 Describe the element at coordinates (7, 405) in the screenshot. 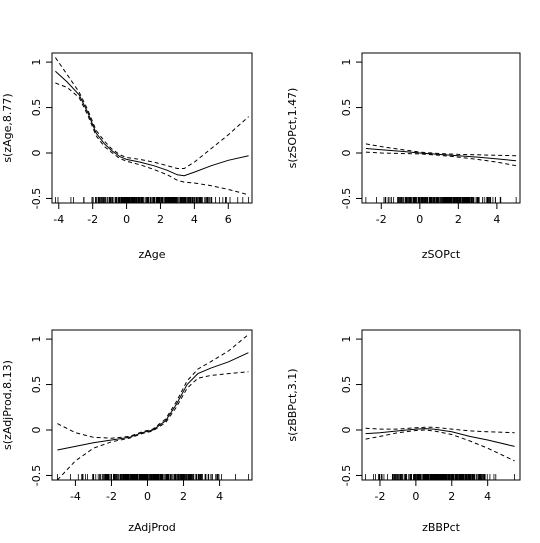

I see `y-axis-title: s(zAdjProd,8.13)` at that location.